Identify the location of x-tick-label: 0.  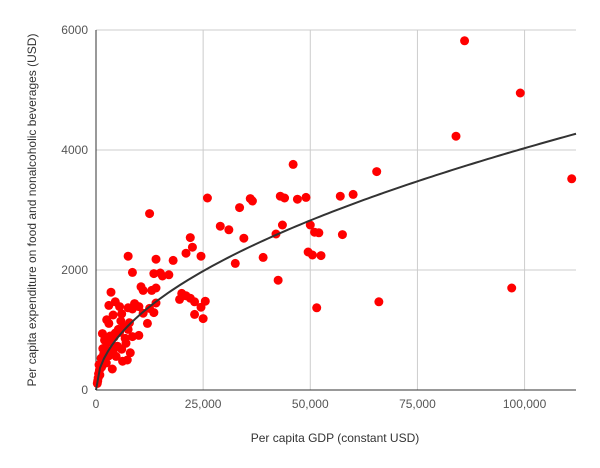
(96, 404).